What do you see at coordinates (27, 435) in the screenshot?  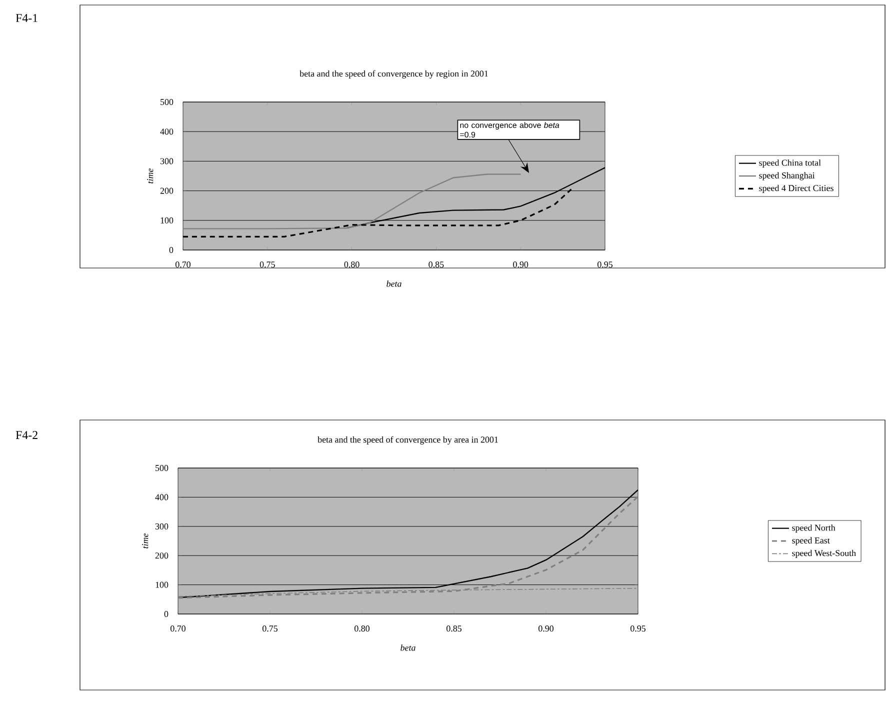 I see `text: F4-2` at bounding box center [27, 435].